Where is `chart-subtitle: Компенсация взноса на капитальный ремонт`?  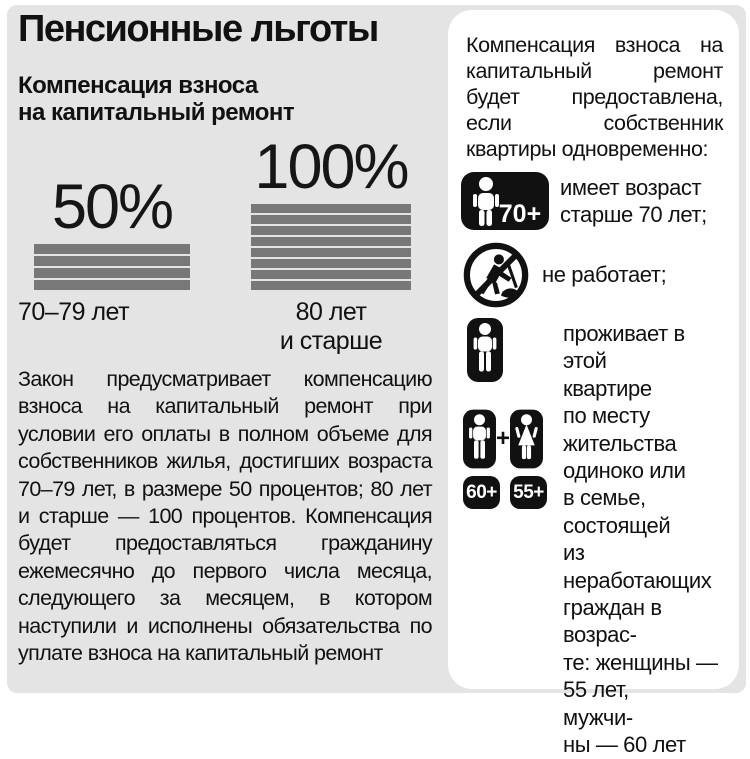
chart-subtitle: Компенсация взноса на капитальный ремонт is located at coordinates (156, 99).